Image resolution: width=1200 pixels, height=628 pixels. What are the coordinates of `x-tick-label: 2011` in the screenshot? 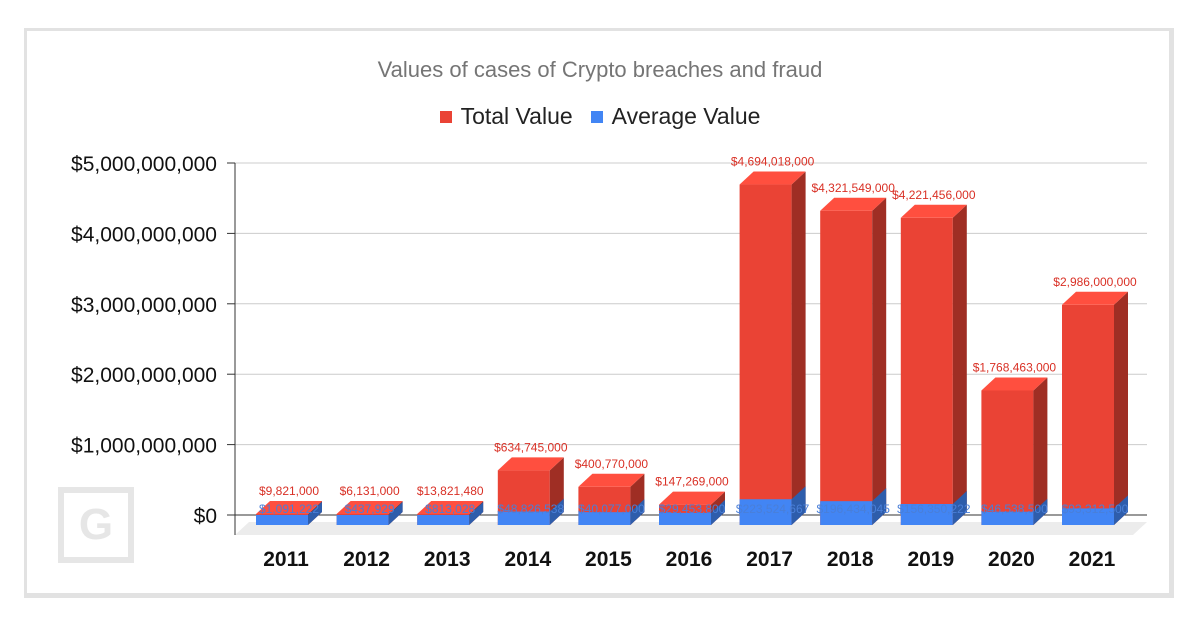 It's located at (286, 559).